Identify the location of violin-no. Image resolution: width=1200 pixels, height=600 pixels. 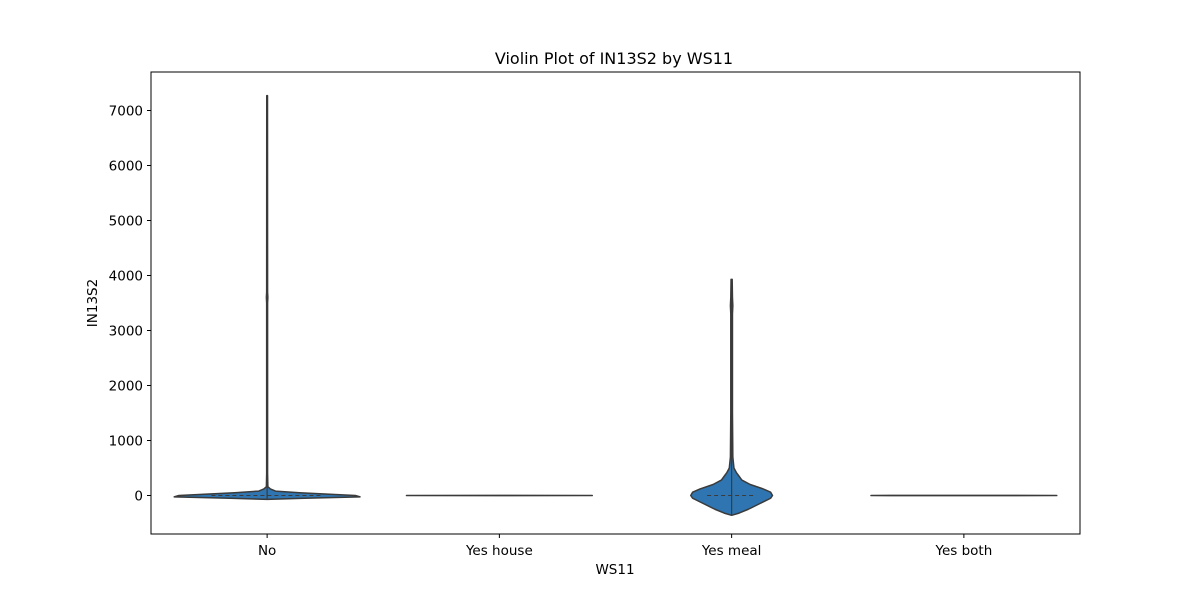
(267, 297).